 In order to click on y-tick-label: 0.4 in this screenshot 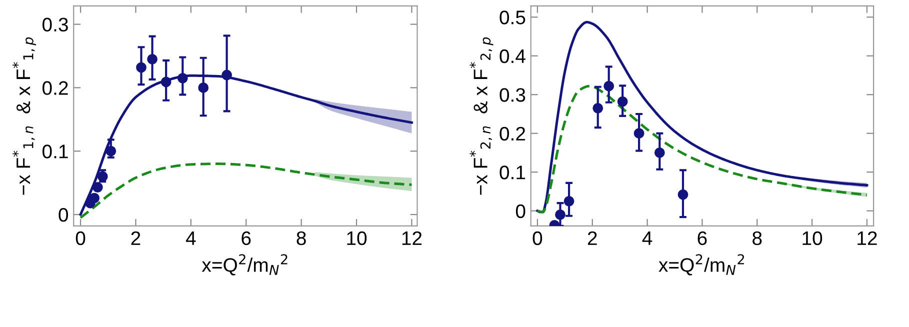, I will do `click(513, 56)`.